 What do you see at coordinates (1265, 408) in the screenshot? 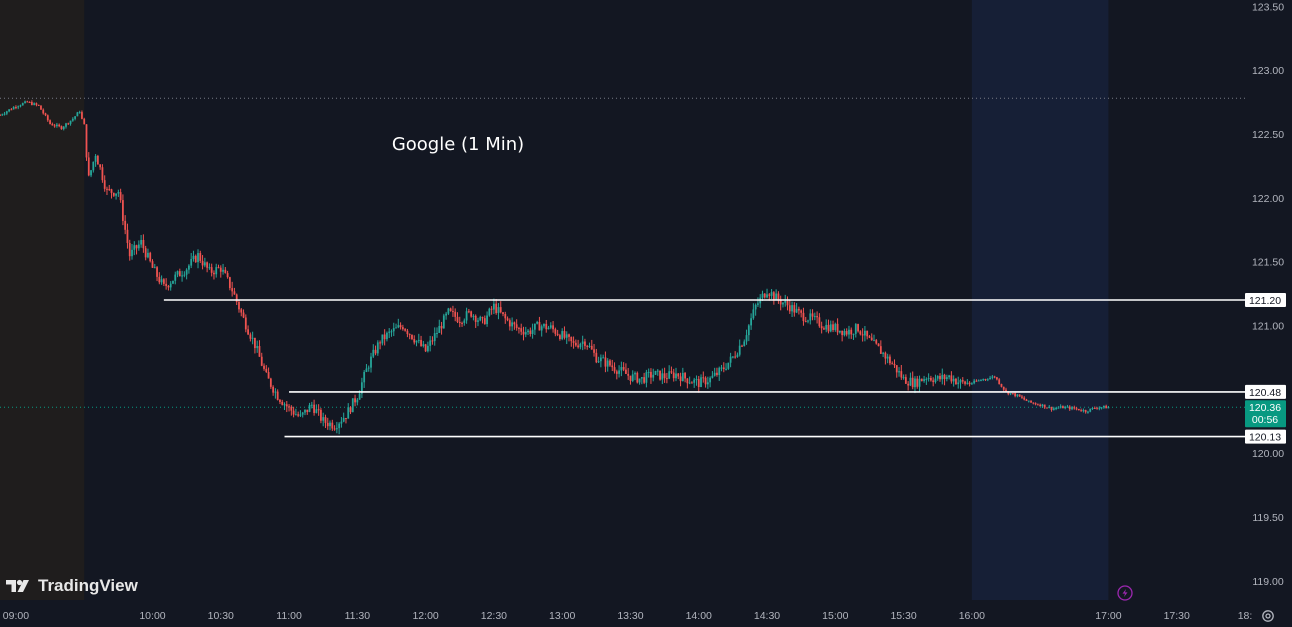
I see `current-price-label: 120.36` at bounding box center [1265, 408].